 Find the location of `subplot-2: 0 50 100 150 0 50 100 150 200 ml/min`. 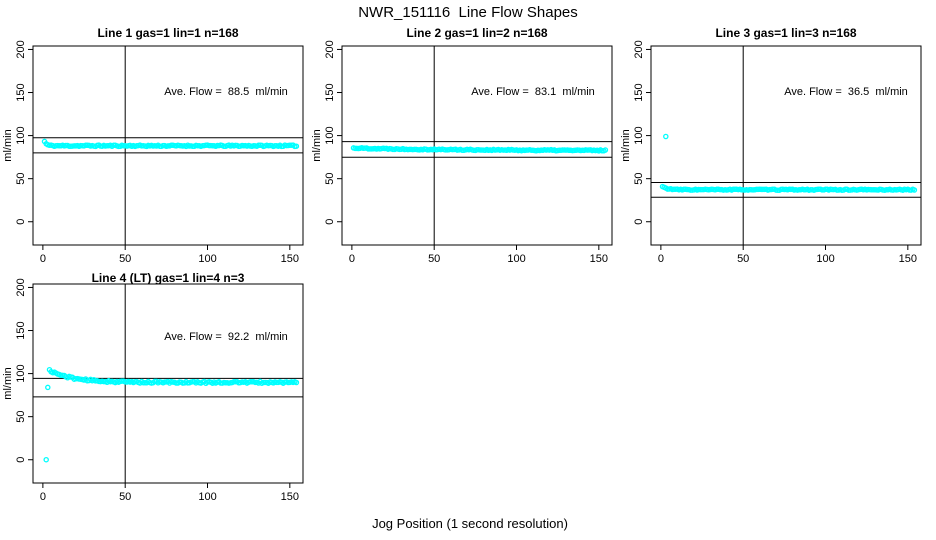

subplot-2: 0 50 100 150 0 50 100 150 200 ml/min is located at coordinates (462, 152).